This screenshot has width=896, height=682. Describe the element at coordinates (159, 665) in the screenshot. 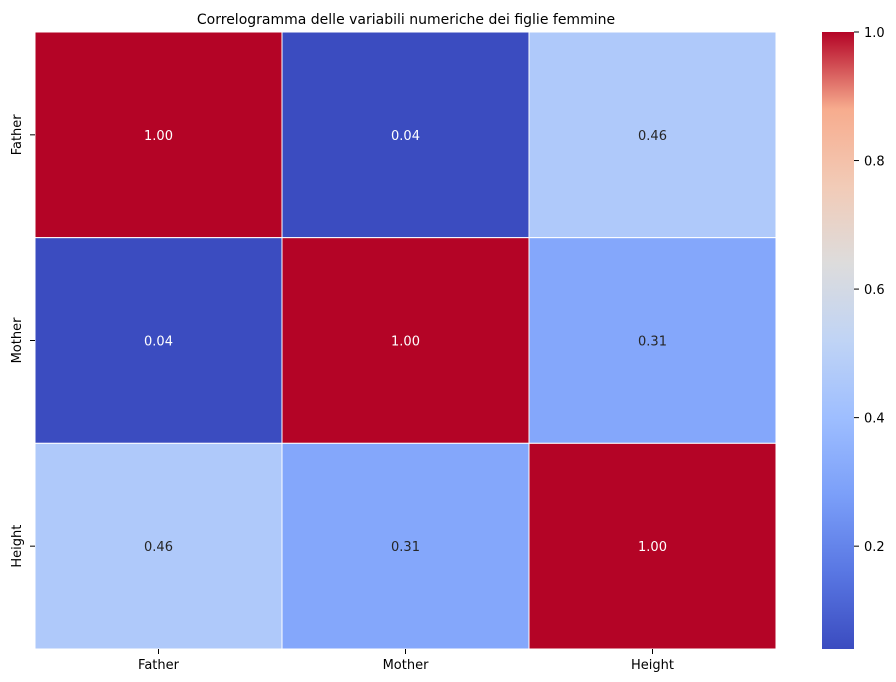

I see `x-tick-label: Father` at that location.